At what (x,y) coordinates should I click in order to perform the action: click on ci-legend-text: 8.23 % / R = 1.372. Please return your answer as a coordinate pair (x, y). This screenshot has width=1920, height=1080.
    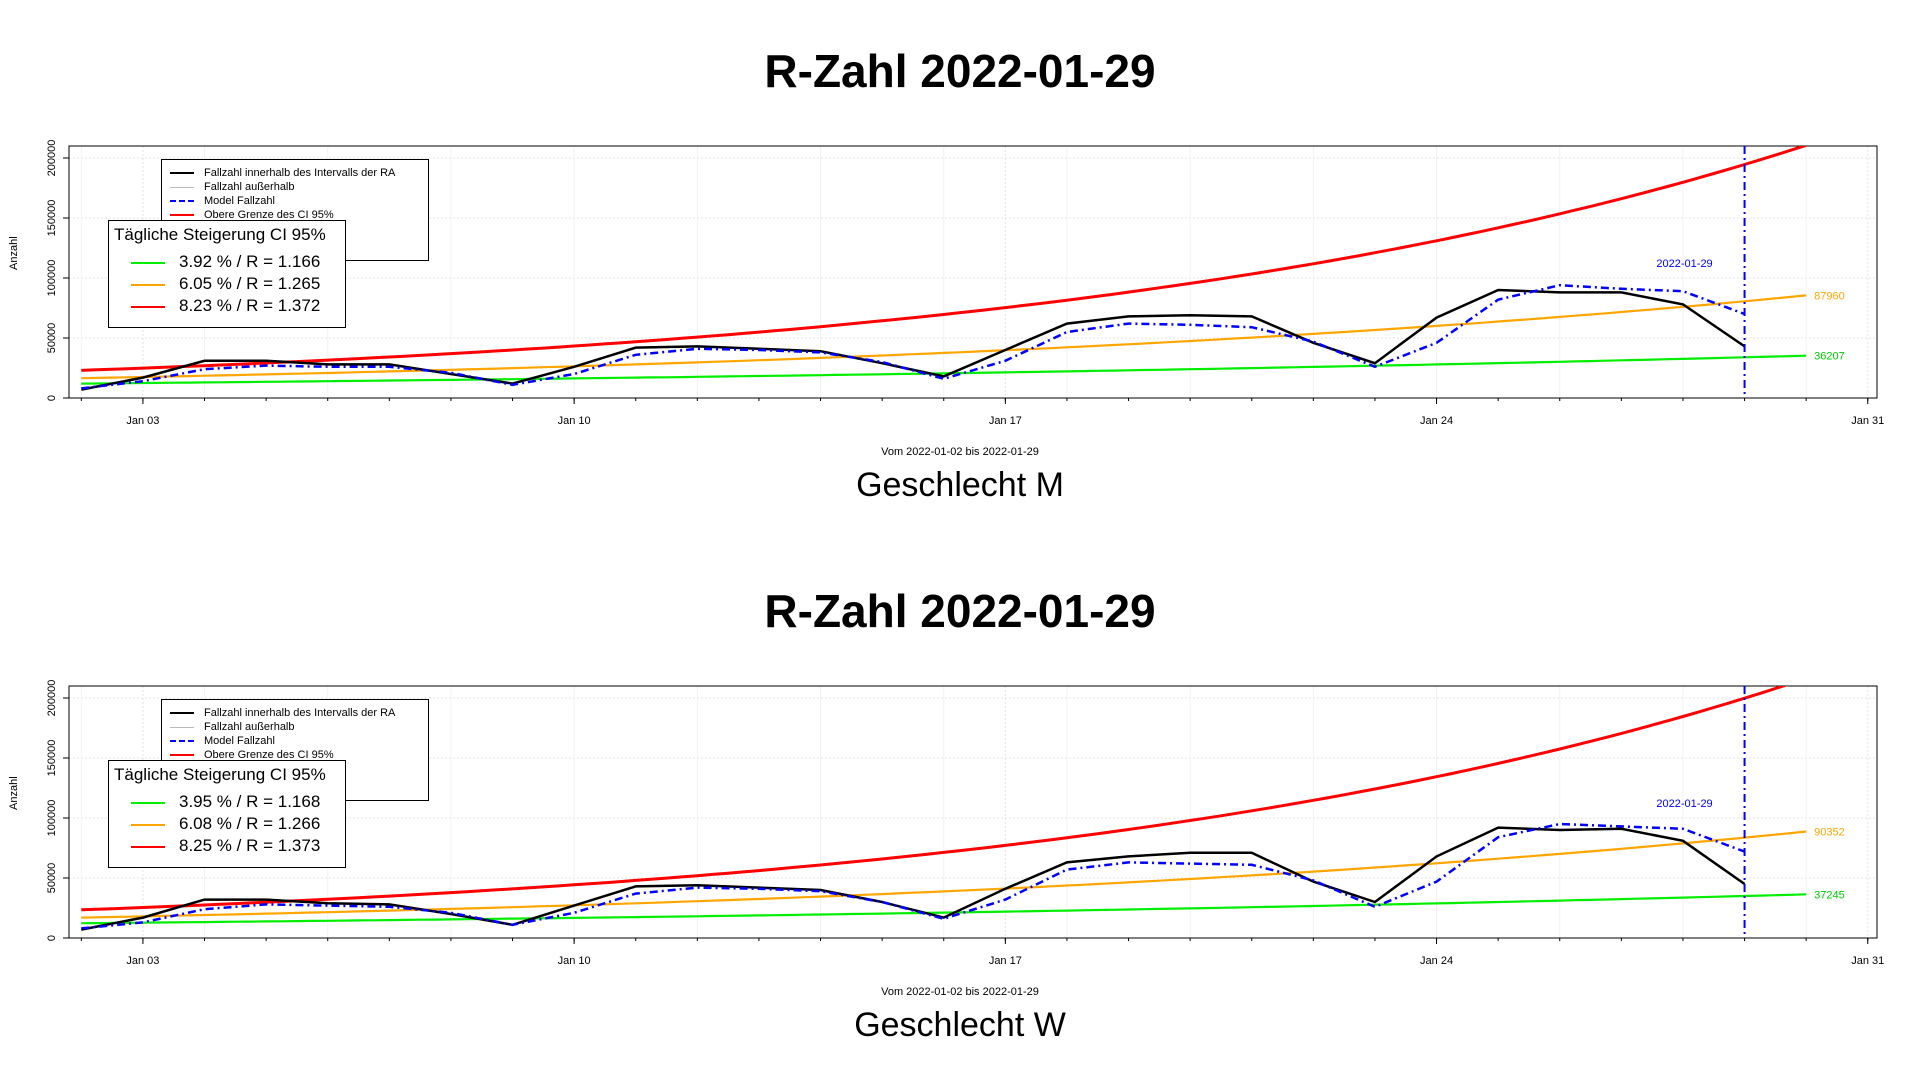
    Looking at the image, I should click on (250, 305).